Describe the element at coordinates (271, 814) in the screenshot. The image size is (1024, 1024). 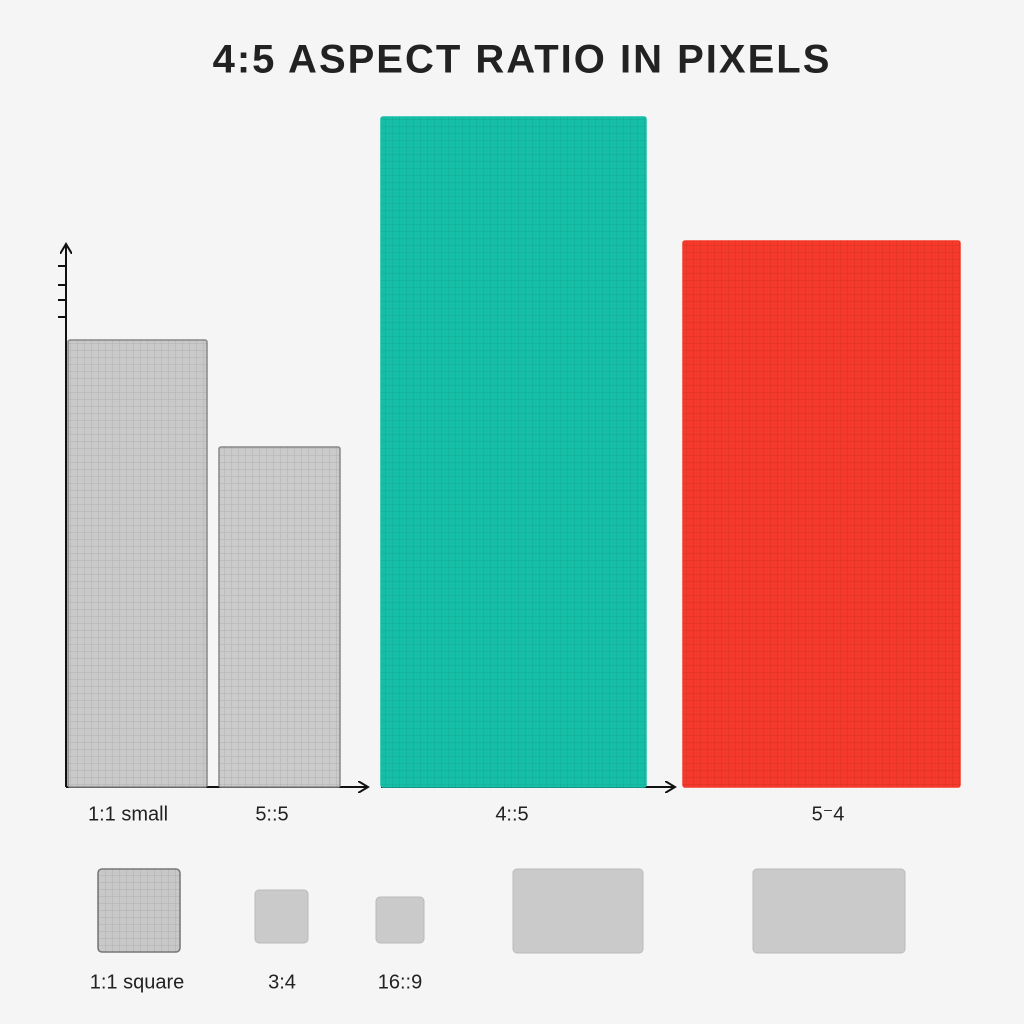
I see `x-tick-label: 5::5` at that location.